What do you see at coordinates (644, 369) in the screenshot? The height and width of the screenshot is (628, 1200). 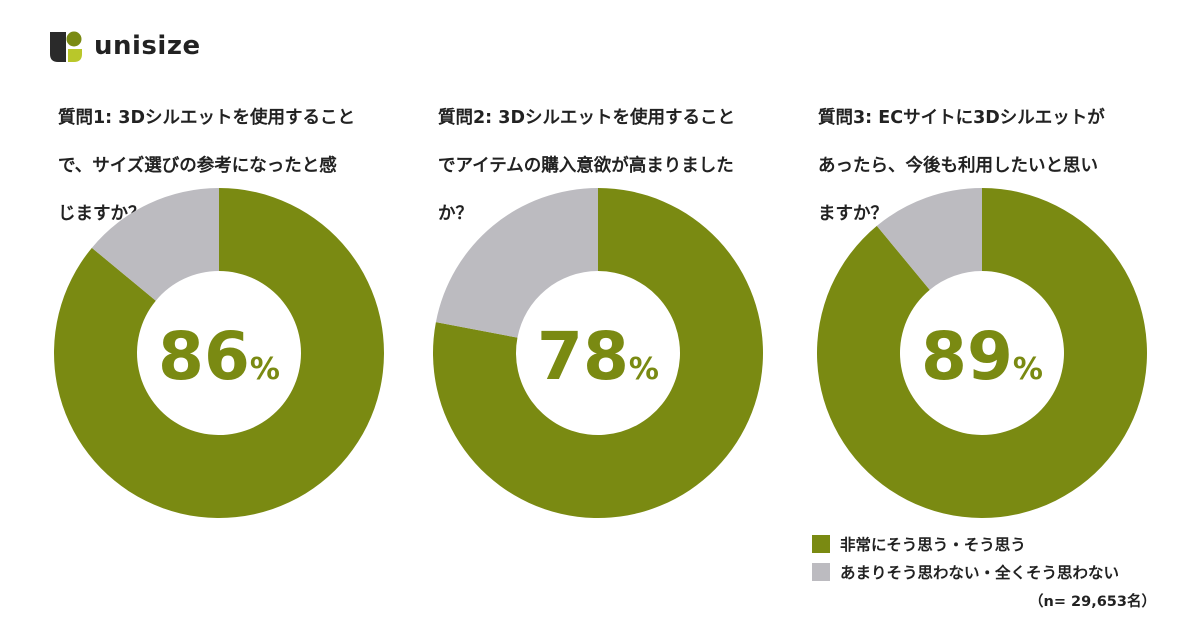 I see `question-2-center-unit: %` at bounding box center [644, 369].